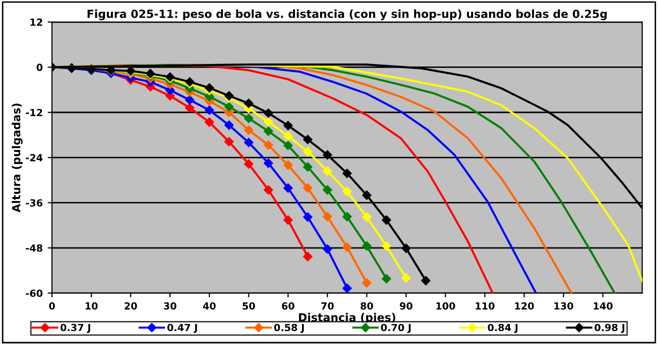 The height and width of the screenshot is (344, 658). What do you see at coordinates (406, 306) in the screenshot?
I see `x-tick-label: 90` at bounding box center [406, 306].